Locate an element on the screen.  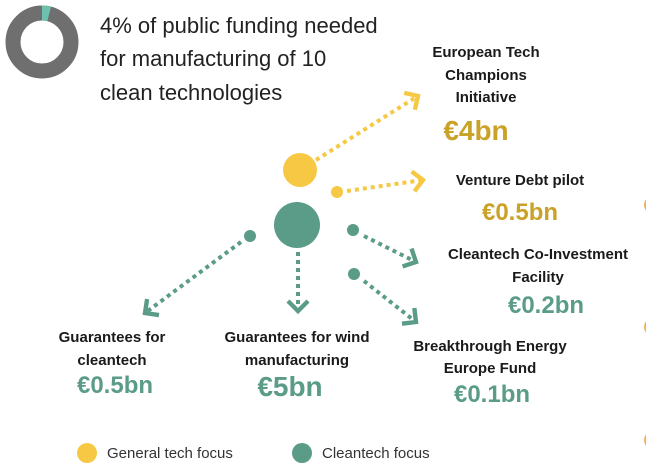
item-label: manufacturing is located at coordinates (297, 360).